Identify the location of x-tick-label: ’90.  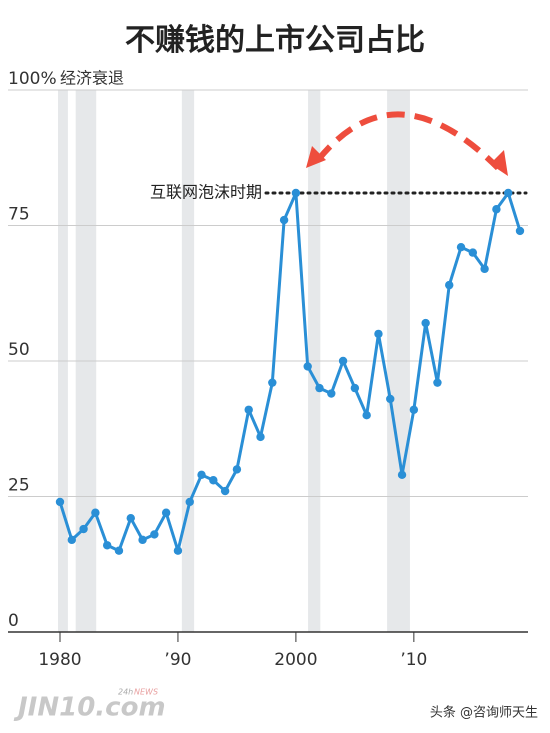
(177, 660).